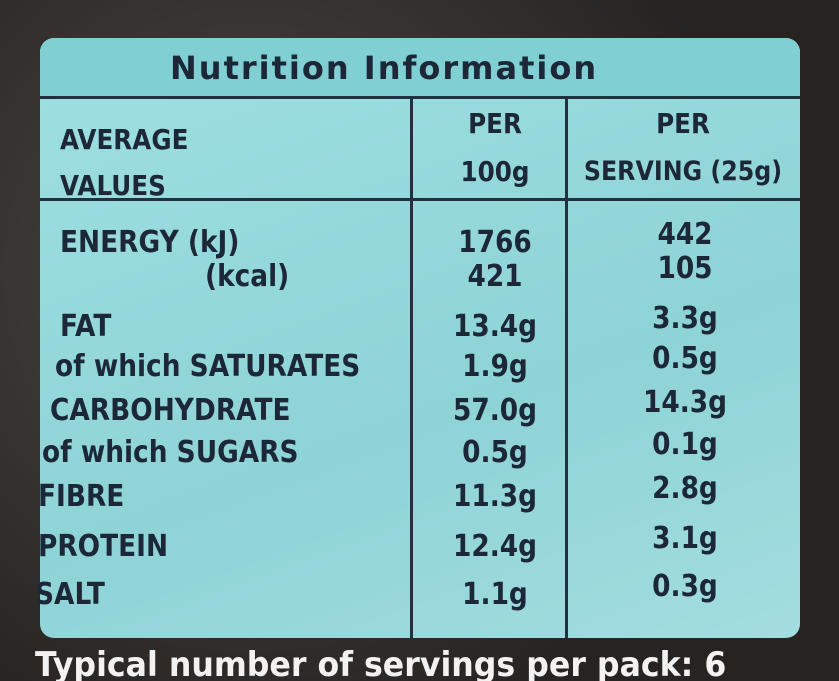 The width and height of the screenshot is (839, 681). What do you see at coordinates (381, 663) in the screenshot?
I see `footer: Typical number of servings per pack: 6` at bounding box center [381, 663].